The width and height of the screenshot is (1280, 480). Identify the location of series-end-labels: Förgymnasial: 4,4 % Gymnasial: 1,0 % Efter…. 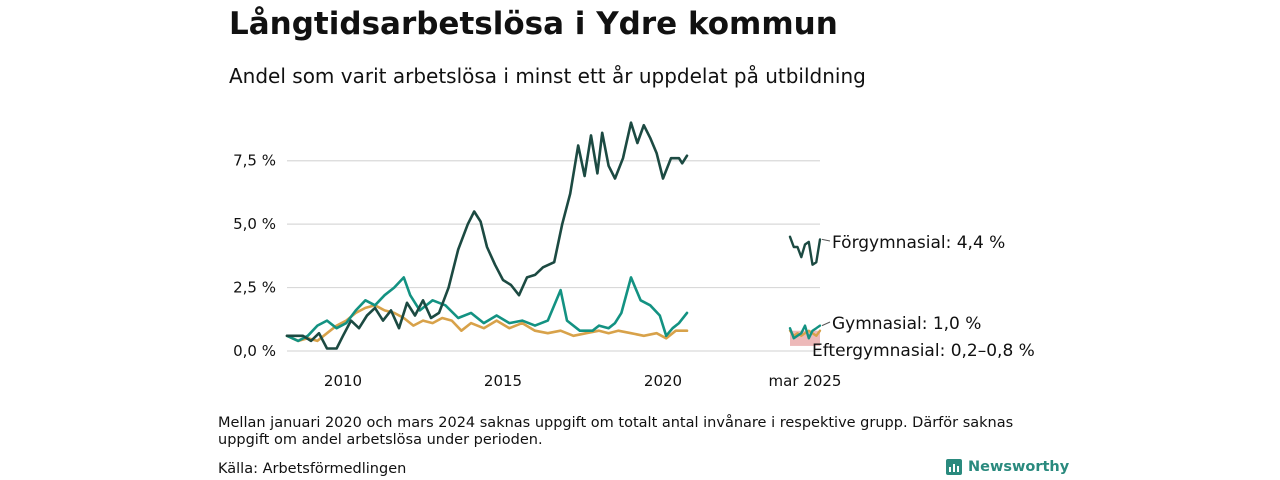
(923, 297).